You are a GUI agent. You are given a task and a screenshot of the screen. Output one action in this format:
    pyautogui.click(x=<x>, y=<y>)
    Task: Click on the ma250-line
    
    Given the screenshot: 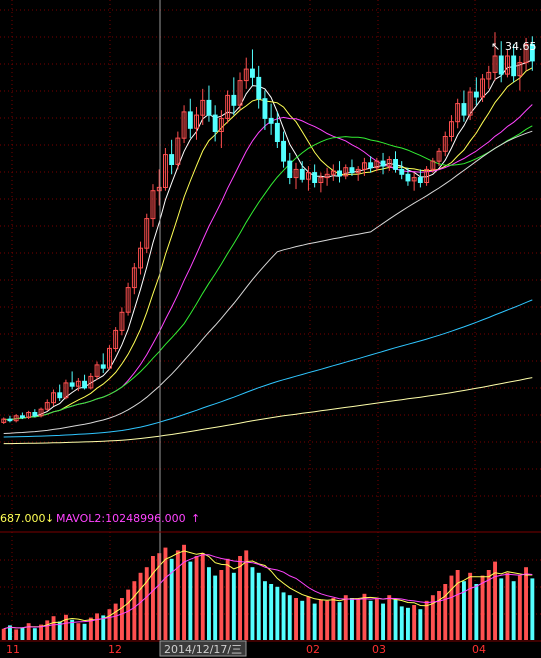 What is the action you would take?
    pyautogui.click(x=268, y=411)
    